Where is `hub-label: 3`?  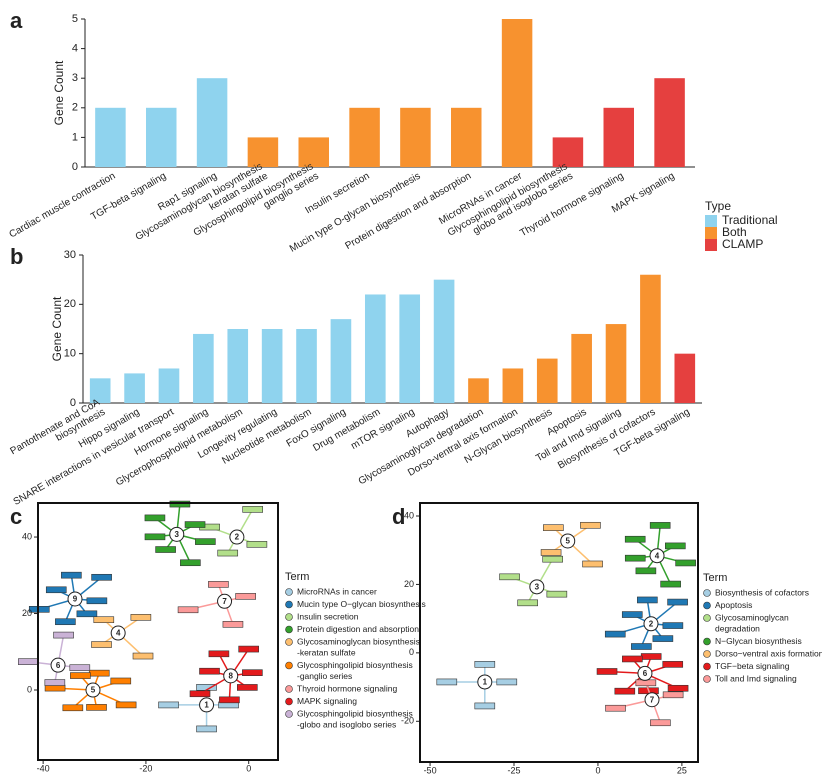 hub-label: 3 is located at coordinates (177, 534).